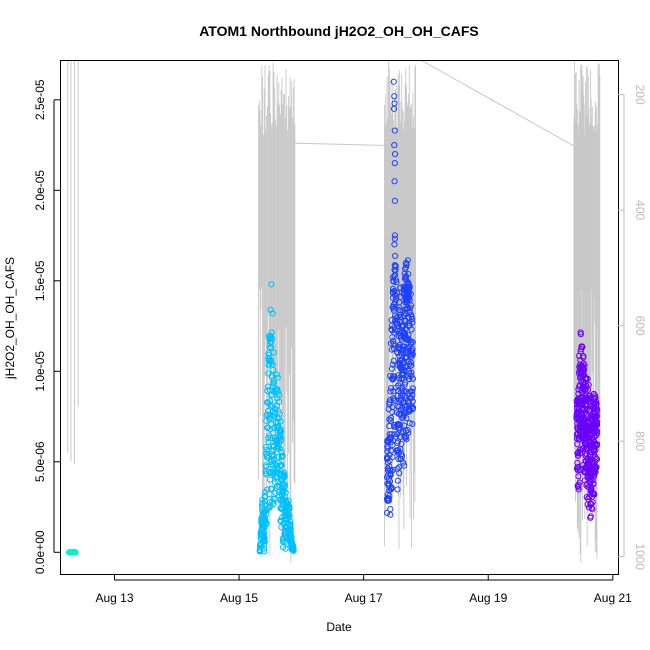 The image size is (650, 650). I want to click on y2-tick-label: 600, so click(640, 326).